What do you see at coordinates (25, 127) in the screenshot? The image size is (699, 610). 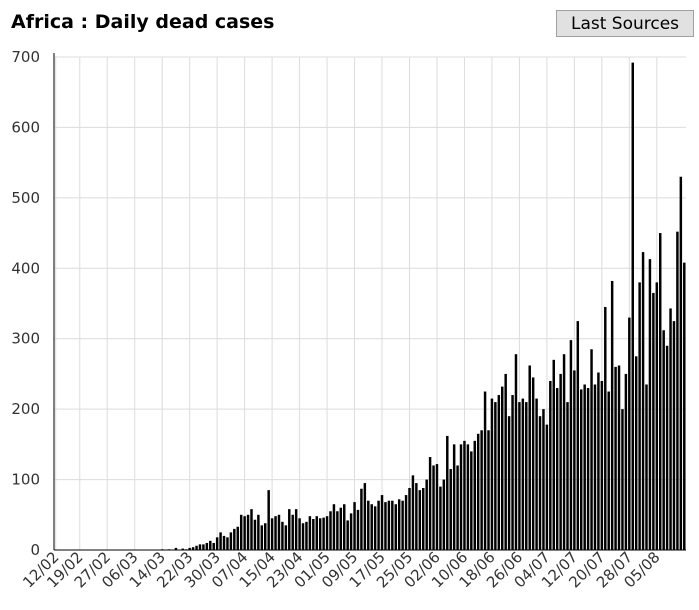 I see `y-tick-label: 600` at bounding box center [25, 127].